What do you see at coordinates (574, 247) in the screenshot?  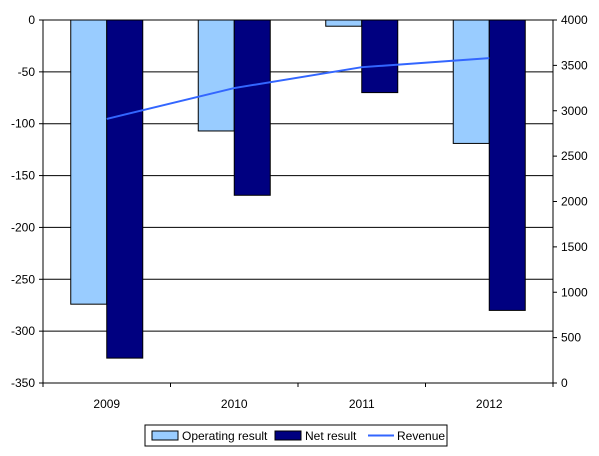 I see `right-tick-label-5: 1500` at bounding box center [574, 247].